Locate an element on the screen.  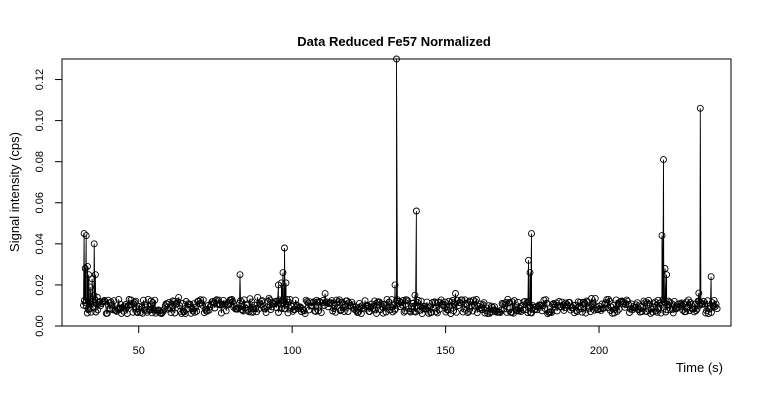
chart-title: Data Reduced Fe57 Normalized is located at coordinates (394, 41).